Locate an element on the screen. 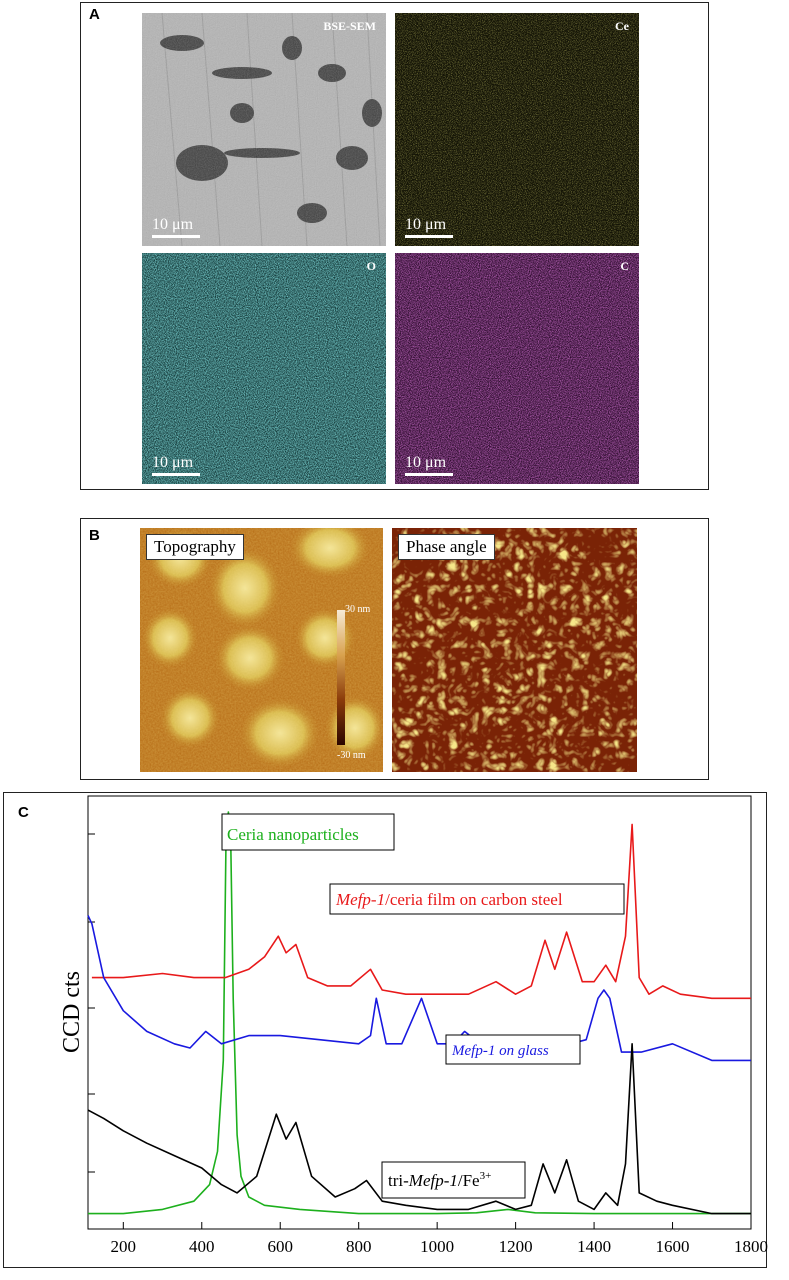 This screenshot has width=789, height=1280. o-map-image: O 10 μm is located at coordinates (264, 368).